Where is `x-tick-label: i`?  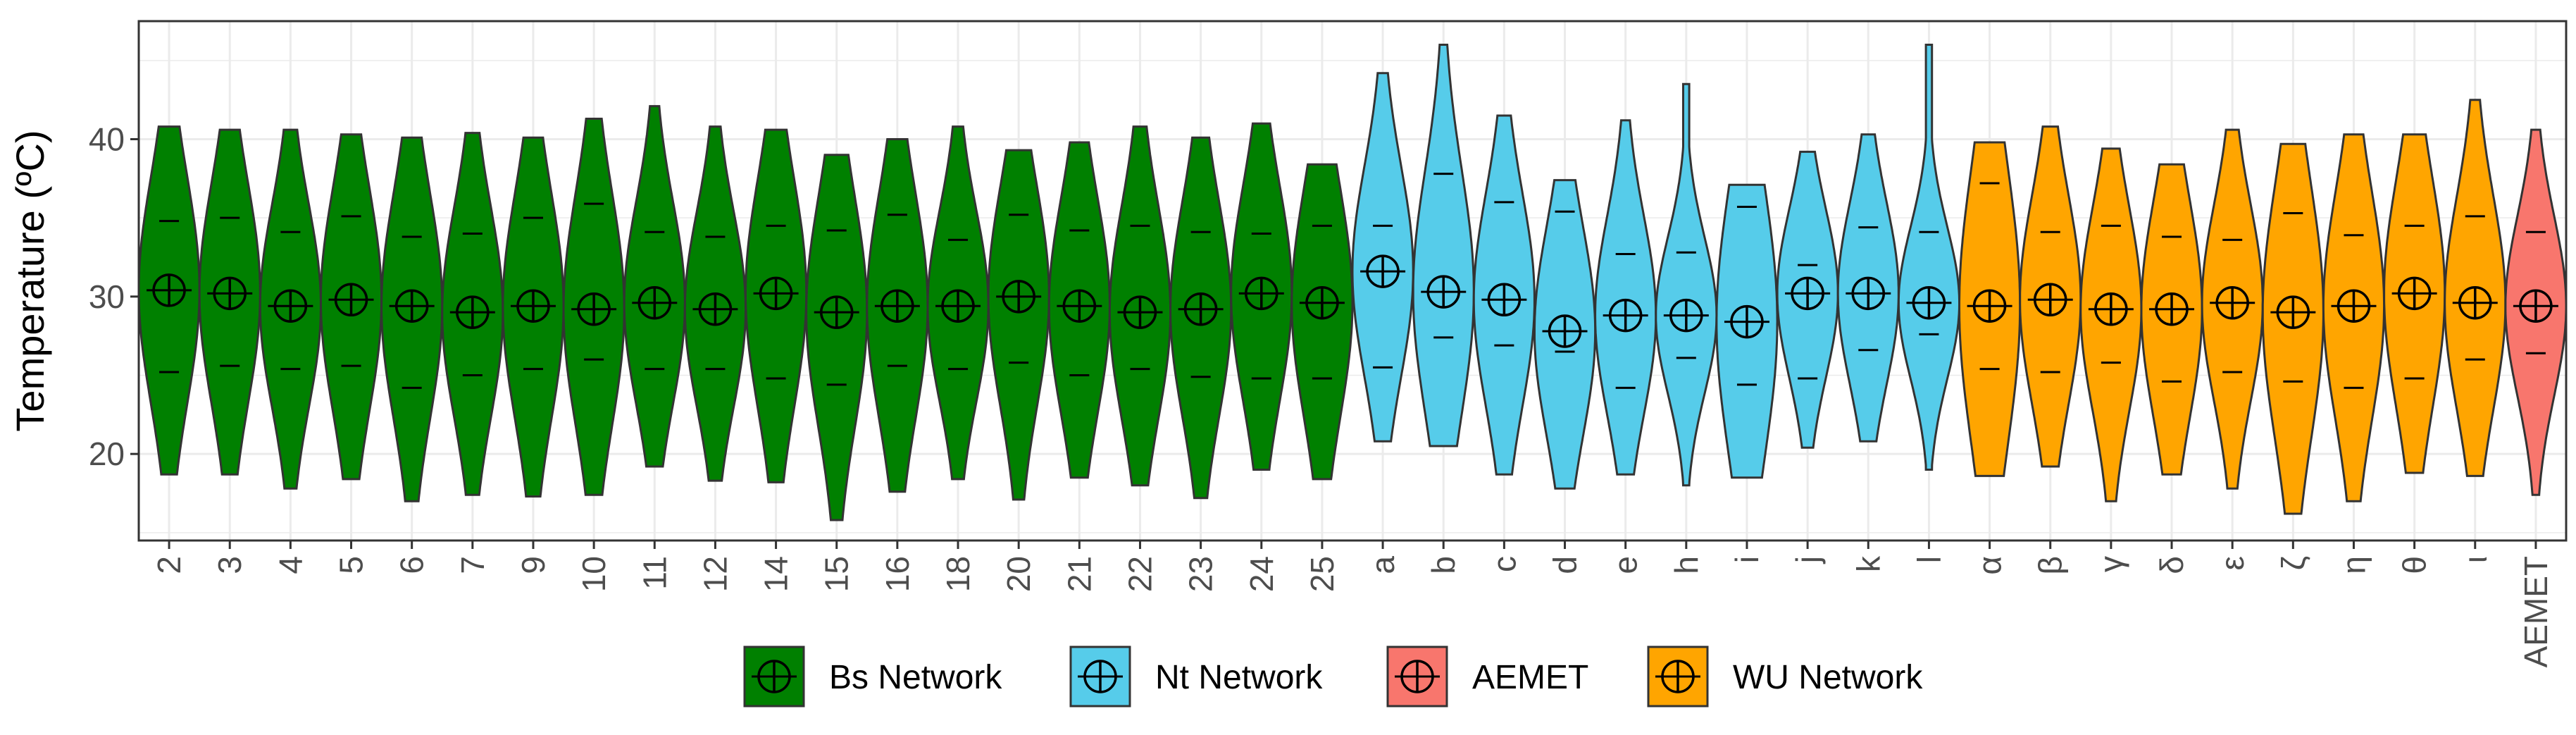
x-tick-label: i is located at coordinates (1747, 559).